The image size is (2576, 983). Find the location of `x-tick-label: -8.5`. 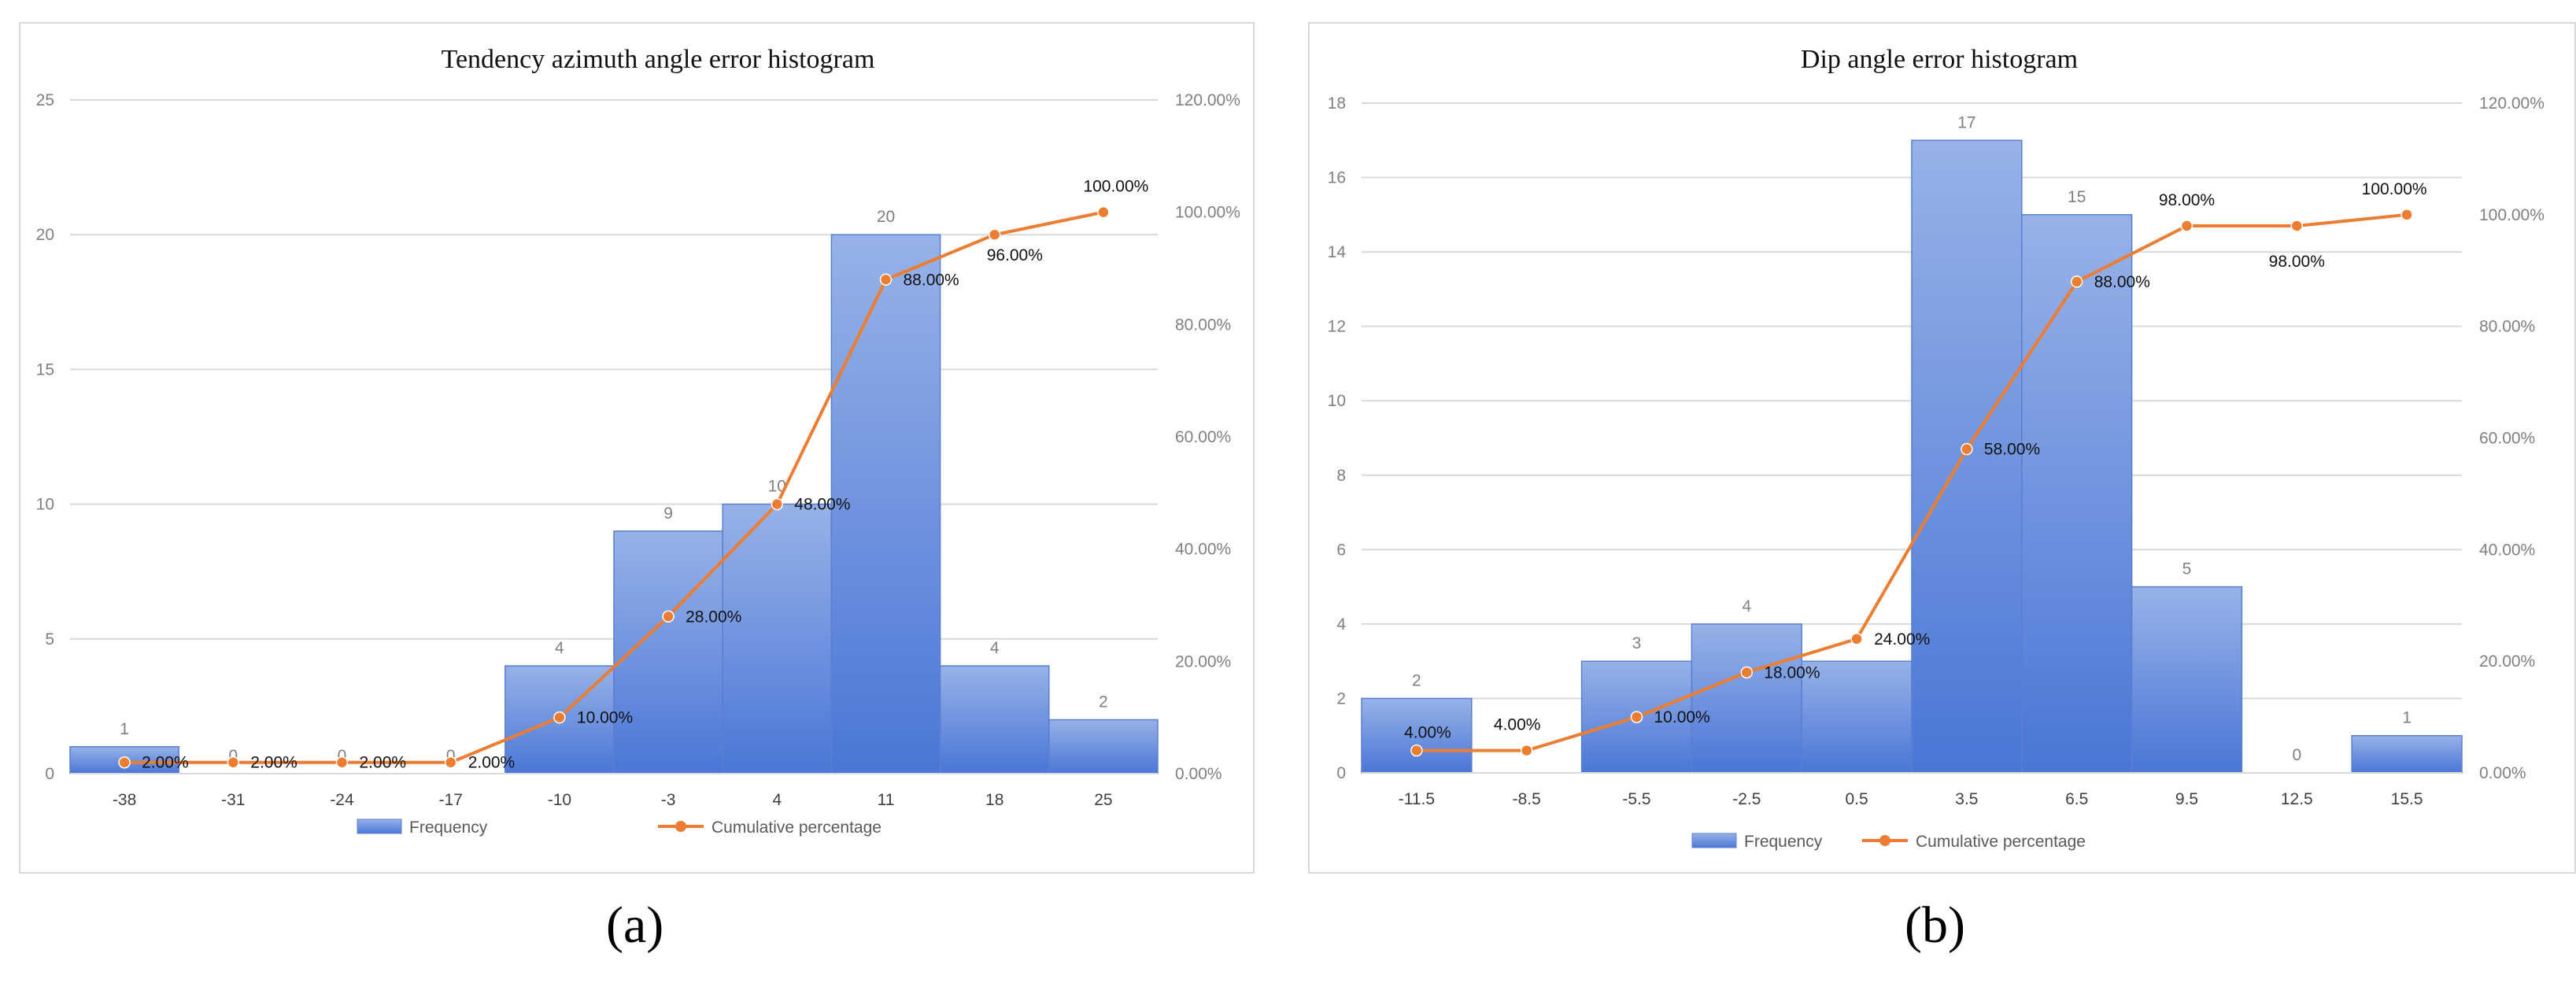

x-tick-label: -8.5 is located at coordinates (1527, 799).